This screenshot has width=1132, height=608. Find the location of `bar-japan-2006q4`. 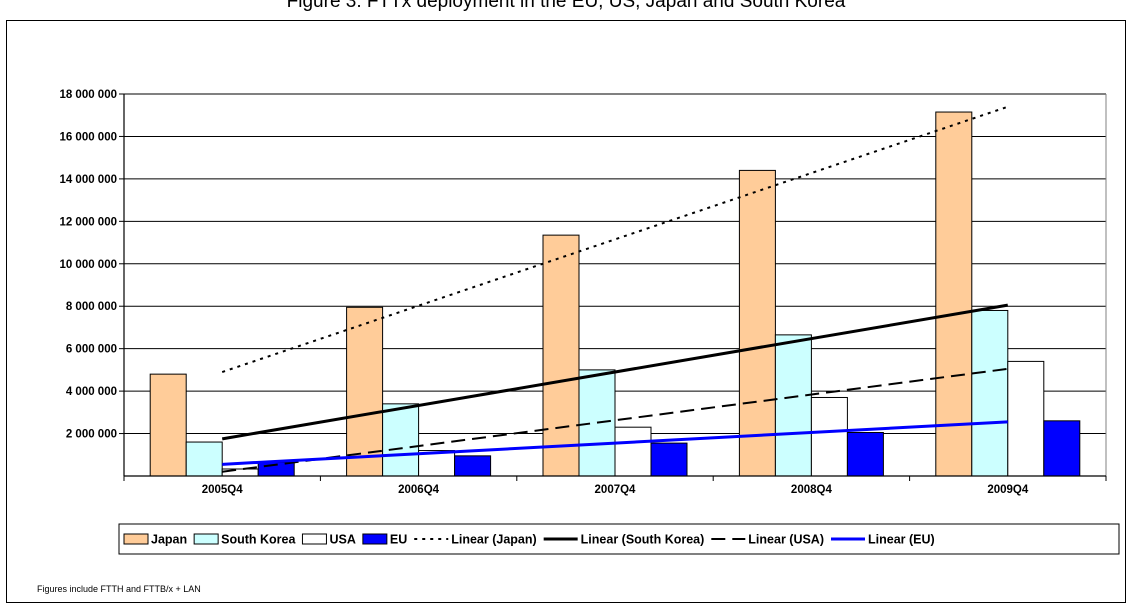

bar-japan-2006q4 is located at coordinates (365, 391).